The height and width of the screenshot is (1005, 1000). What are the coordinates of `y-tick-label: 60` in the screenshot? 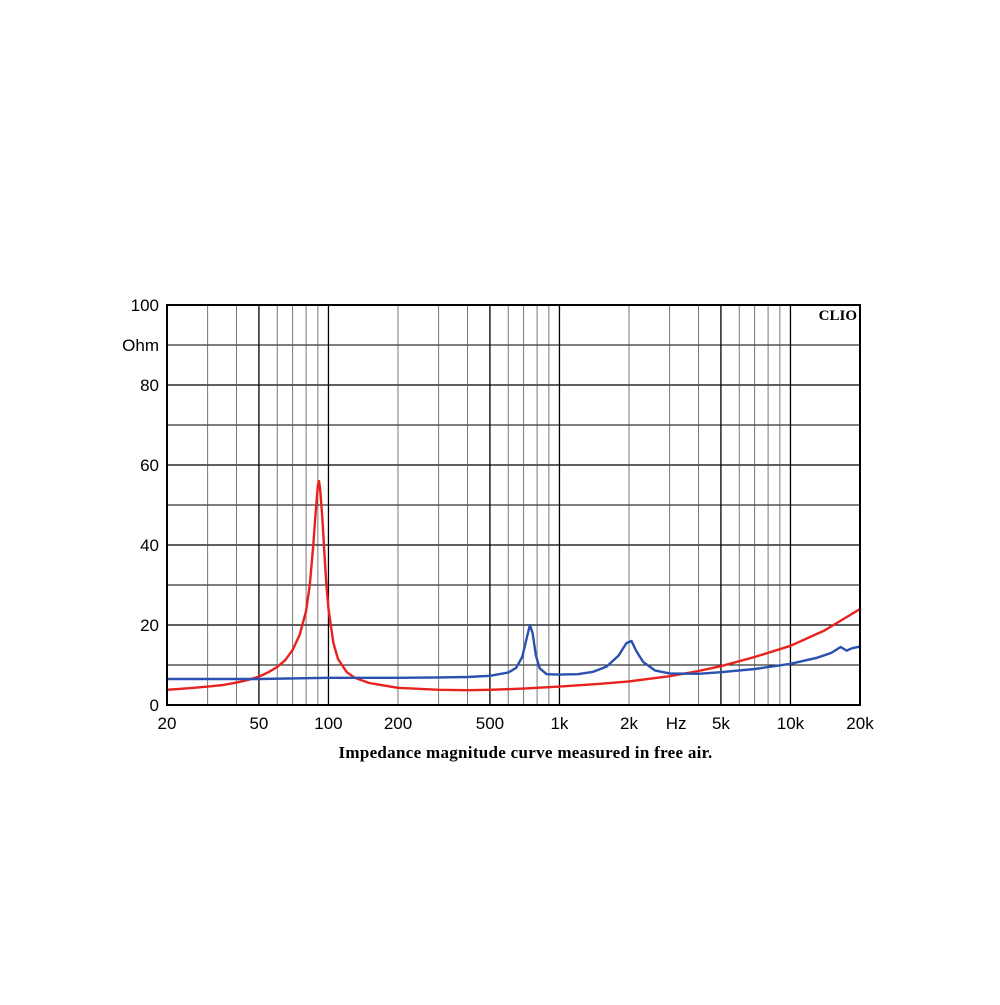 It's located at (149, 465).